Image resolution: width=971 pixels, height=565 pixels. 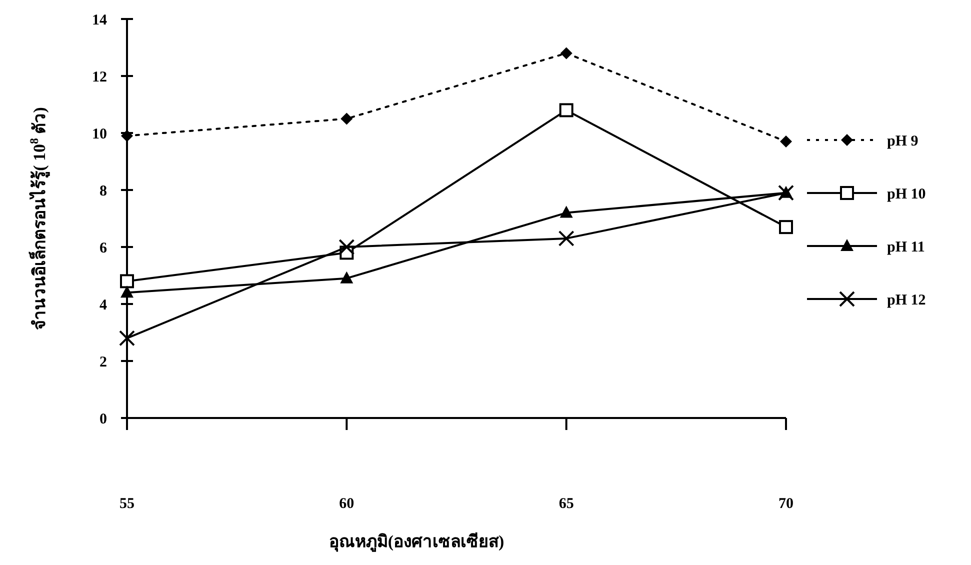 What do you see at coordinates (104, 248) in the screenshot?
I see `y-tick-label: 6` at bounding box center [104, 248].